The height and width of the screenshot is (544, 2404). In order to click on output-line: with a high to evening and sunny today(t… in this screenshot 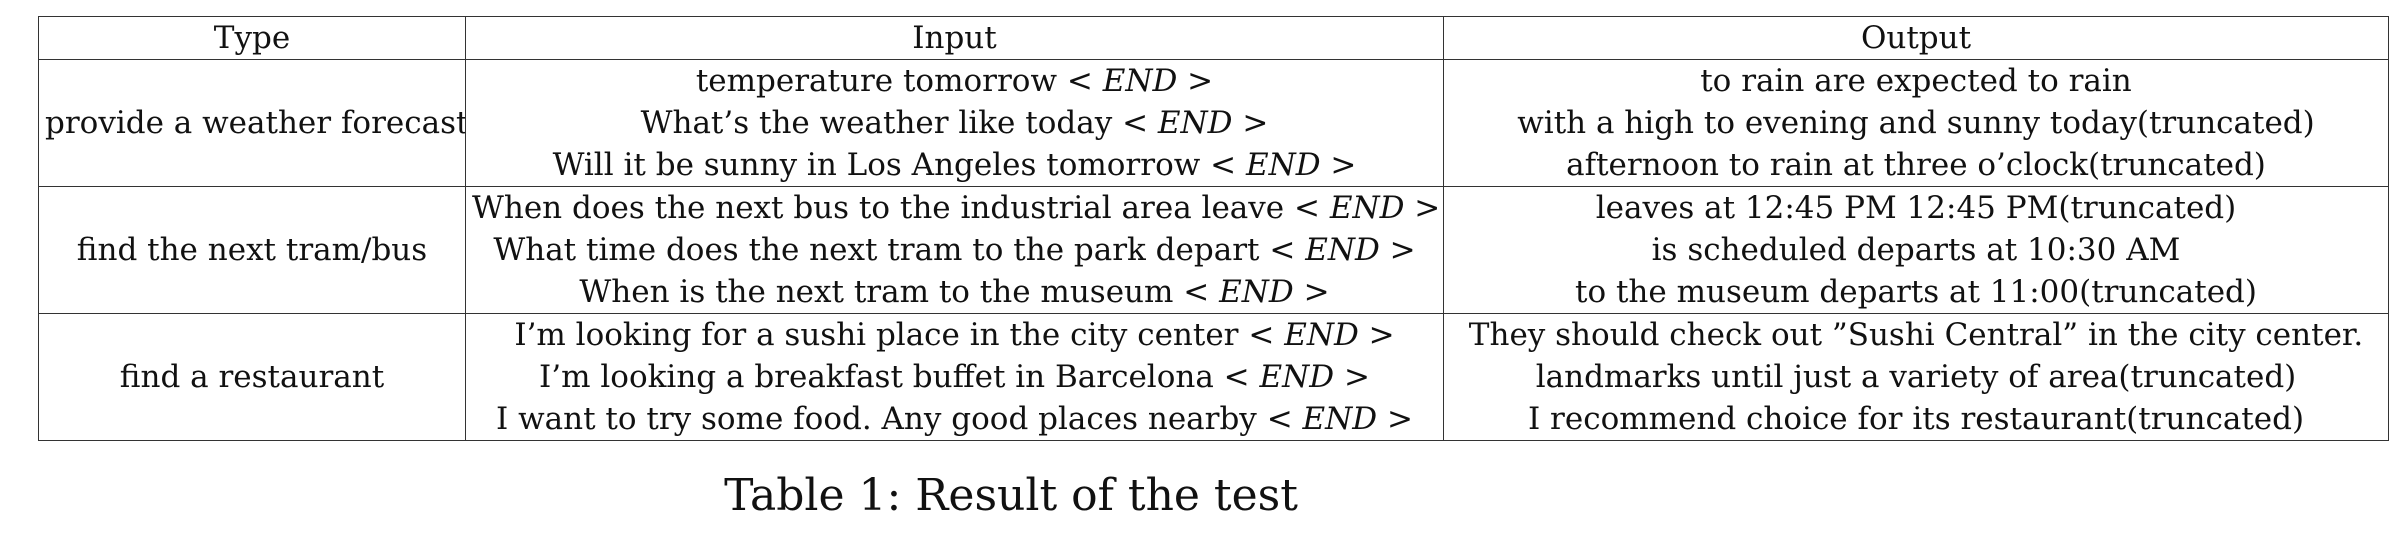, I will do `click(1916, 123)`.